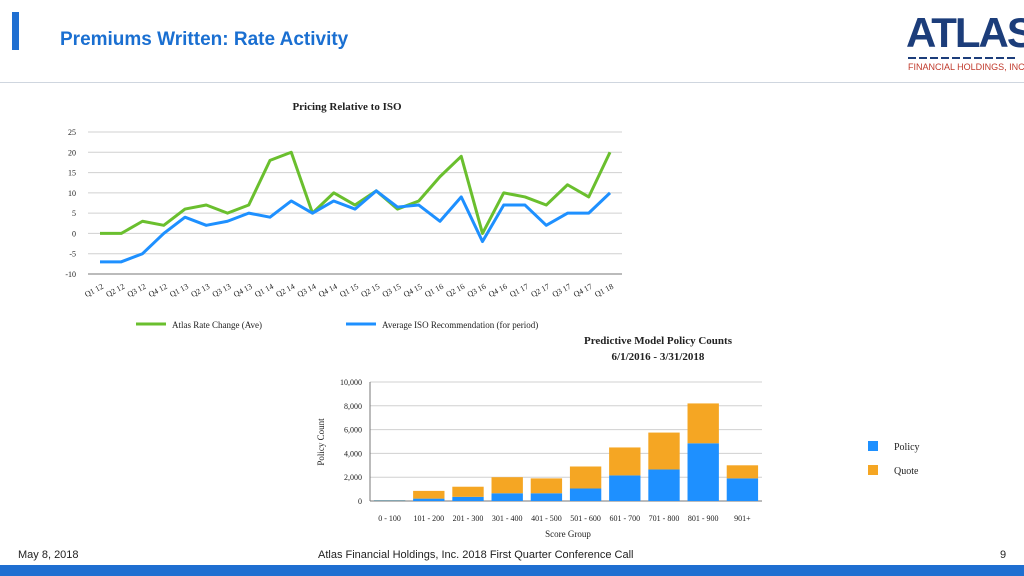 The image size is (1024, 576). I want to click on legend-label-iso-recommendation: Average ISO Recommendation (for period), so click(460, 325).